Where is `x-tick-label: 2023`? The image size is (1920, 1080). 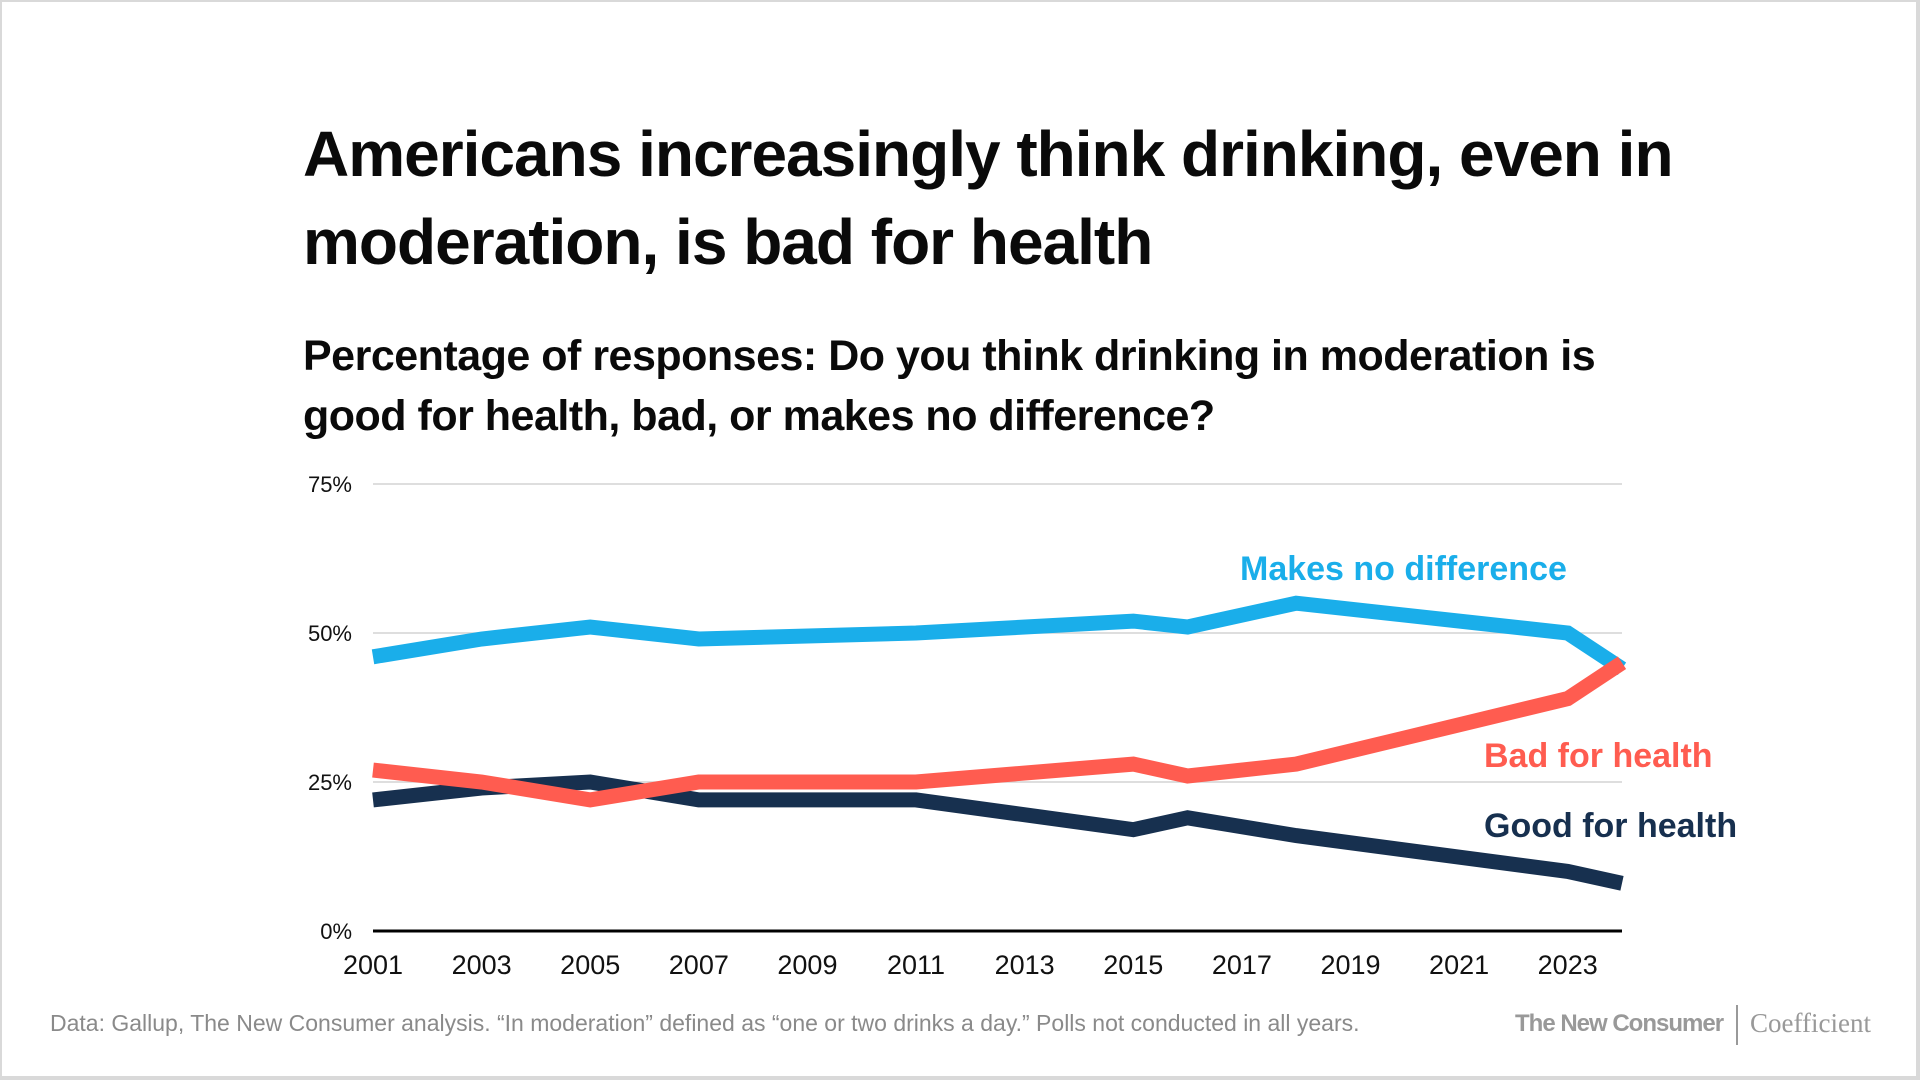
x-tick-label: 2023 is located at coordinates (1568, 965).